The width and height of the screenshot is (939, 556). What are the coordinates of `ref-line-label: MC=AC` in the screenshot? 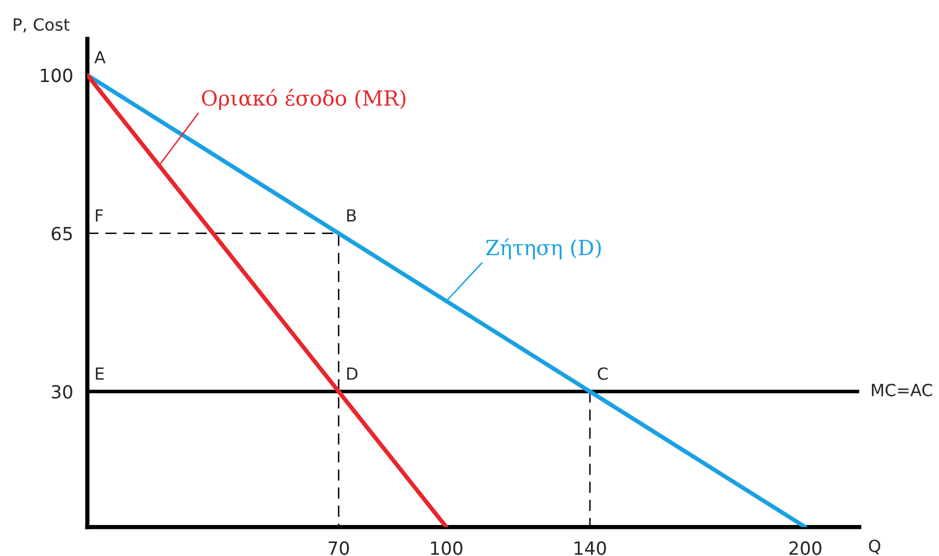 It's located at (902, 390).